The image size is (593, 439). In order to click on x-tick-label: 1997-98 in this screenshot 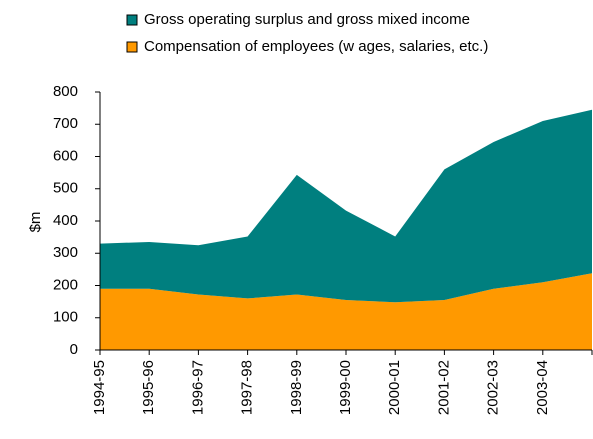, I will do `click(247, 387)`.